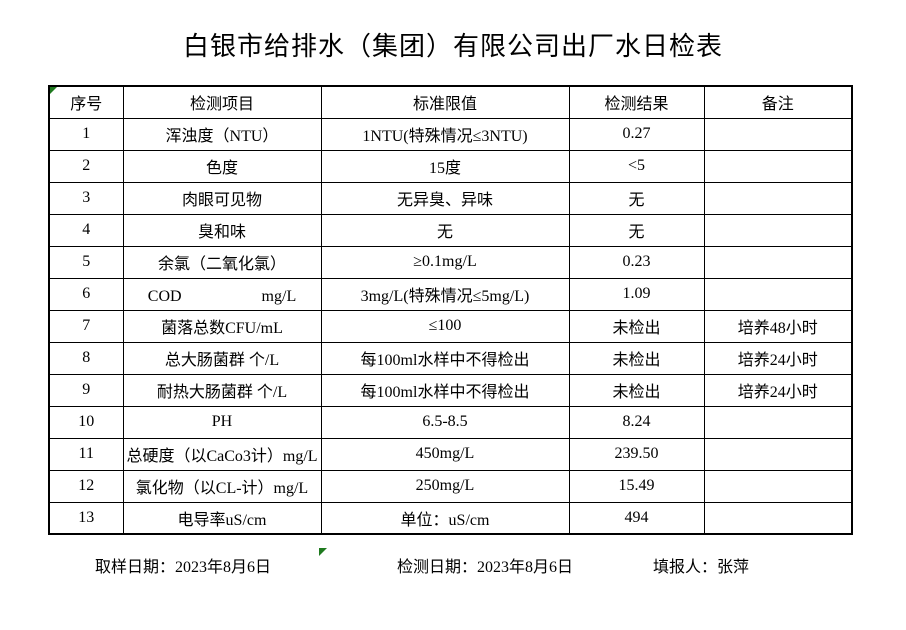 This screenshot has width=906, height=630. I want to click on row-number-cell: 4, so click(86, 230).